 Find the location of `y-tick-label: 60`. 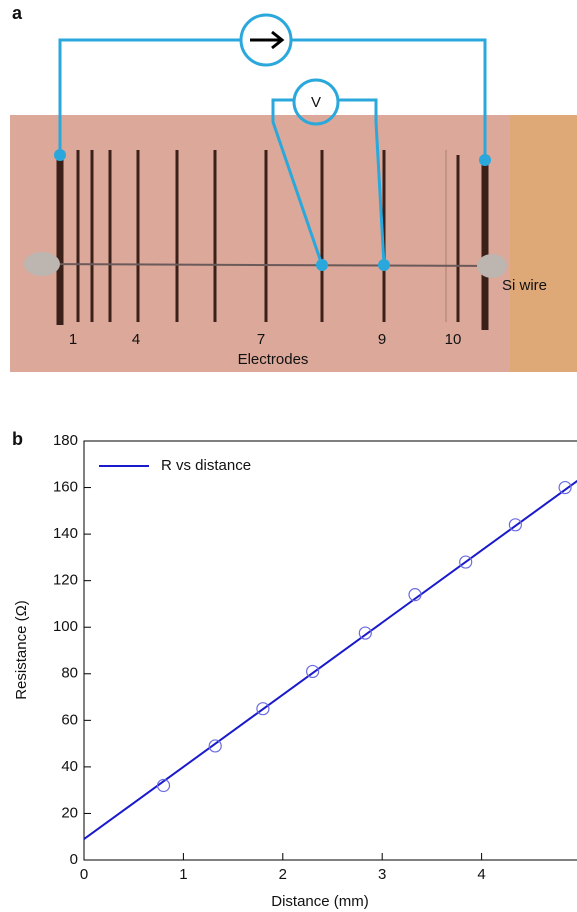

y-tick-label: 60 is located at coordinates (69, 719).